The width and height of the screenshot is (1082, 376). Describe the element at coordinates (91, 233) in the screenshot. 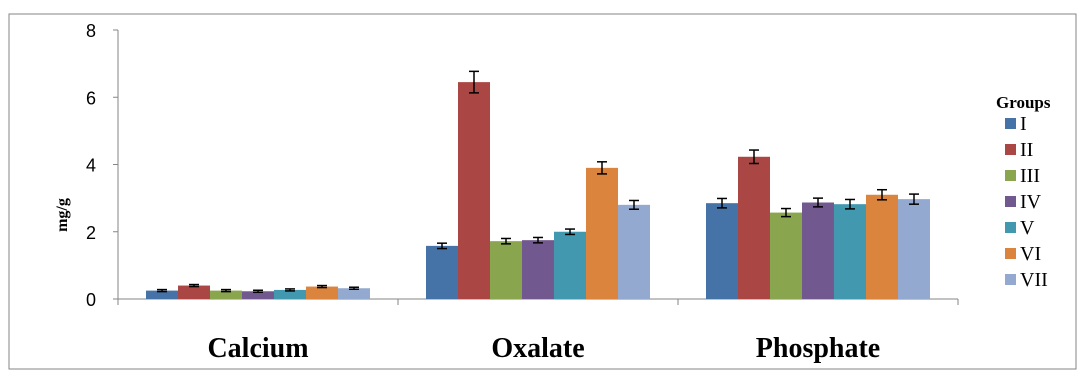

I see `y-tick-label: 2` at that location.